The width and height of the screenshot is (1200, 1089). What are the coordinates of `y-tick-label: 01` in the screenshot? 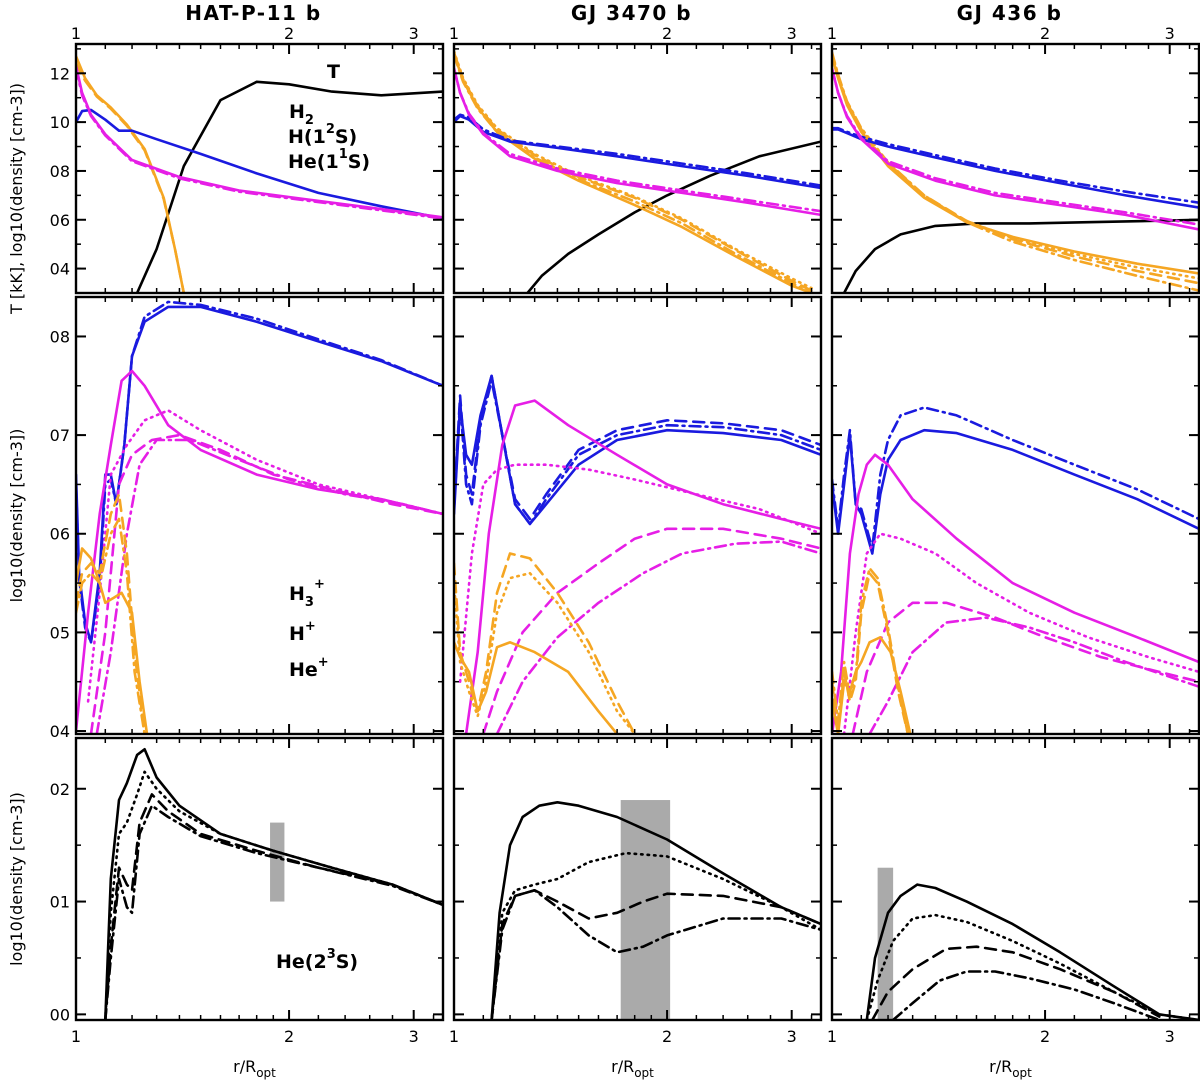 It's located at (60, 902).